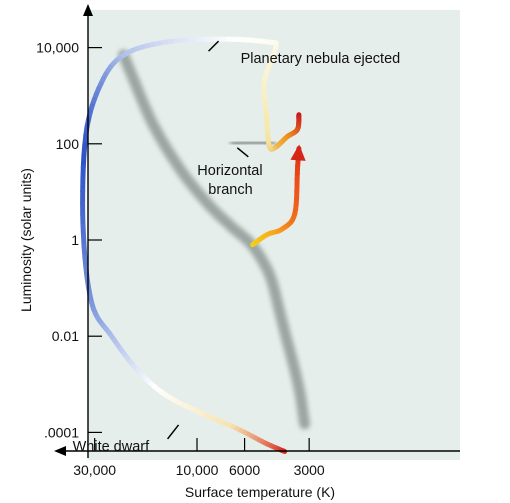 The image size is (510, 503). I want to click on annotation-label: branch, so click(230, 190).